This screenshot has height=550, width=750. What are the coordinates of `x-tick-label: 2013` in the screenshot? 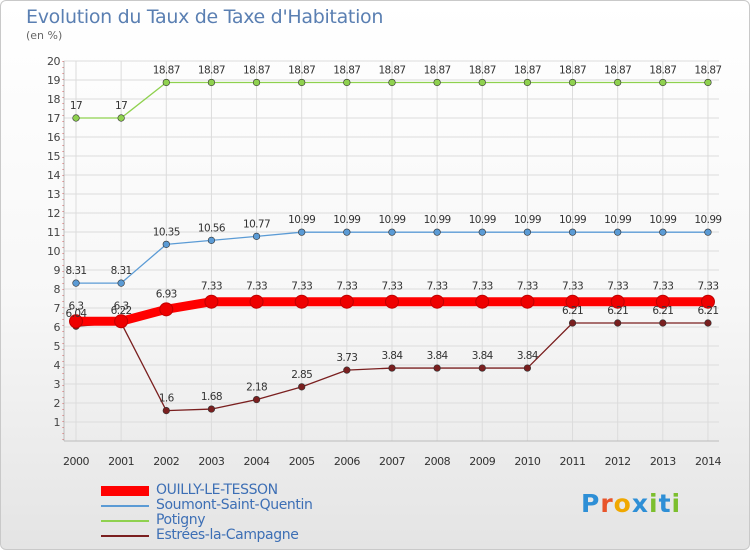 It's located at (663, 461).